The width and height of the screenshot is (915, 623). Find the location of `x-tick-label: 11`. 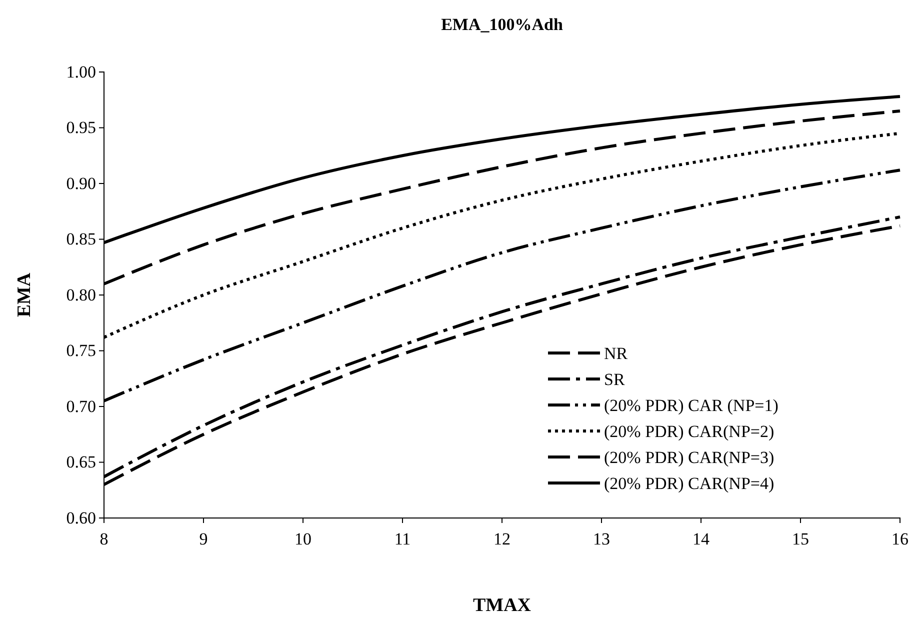

x-tick-label: 11 is located at coordinates (402, 539).